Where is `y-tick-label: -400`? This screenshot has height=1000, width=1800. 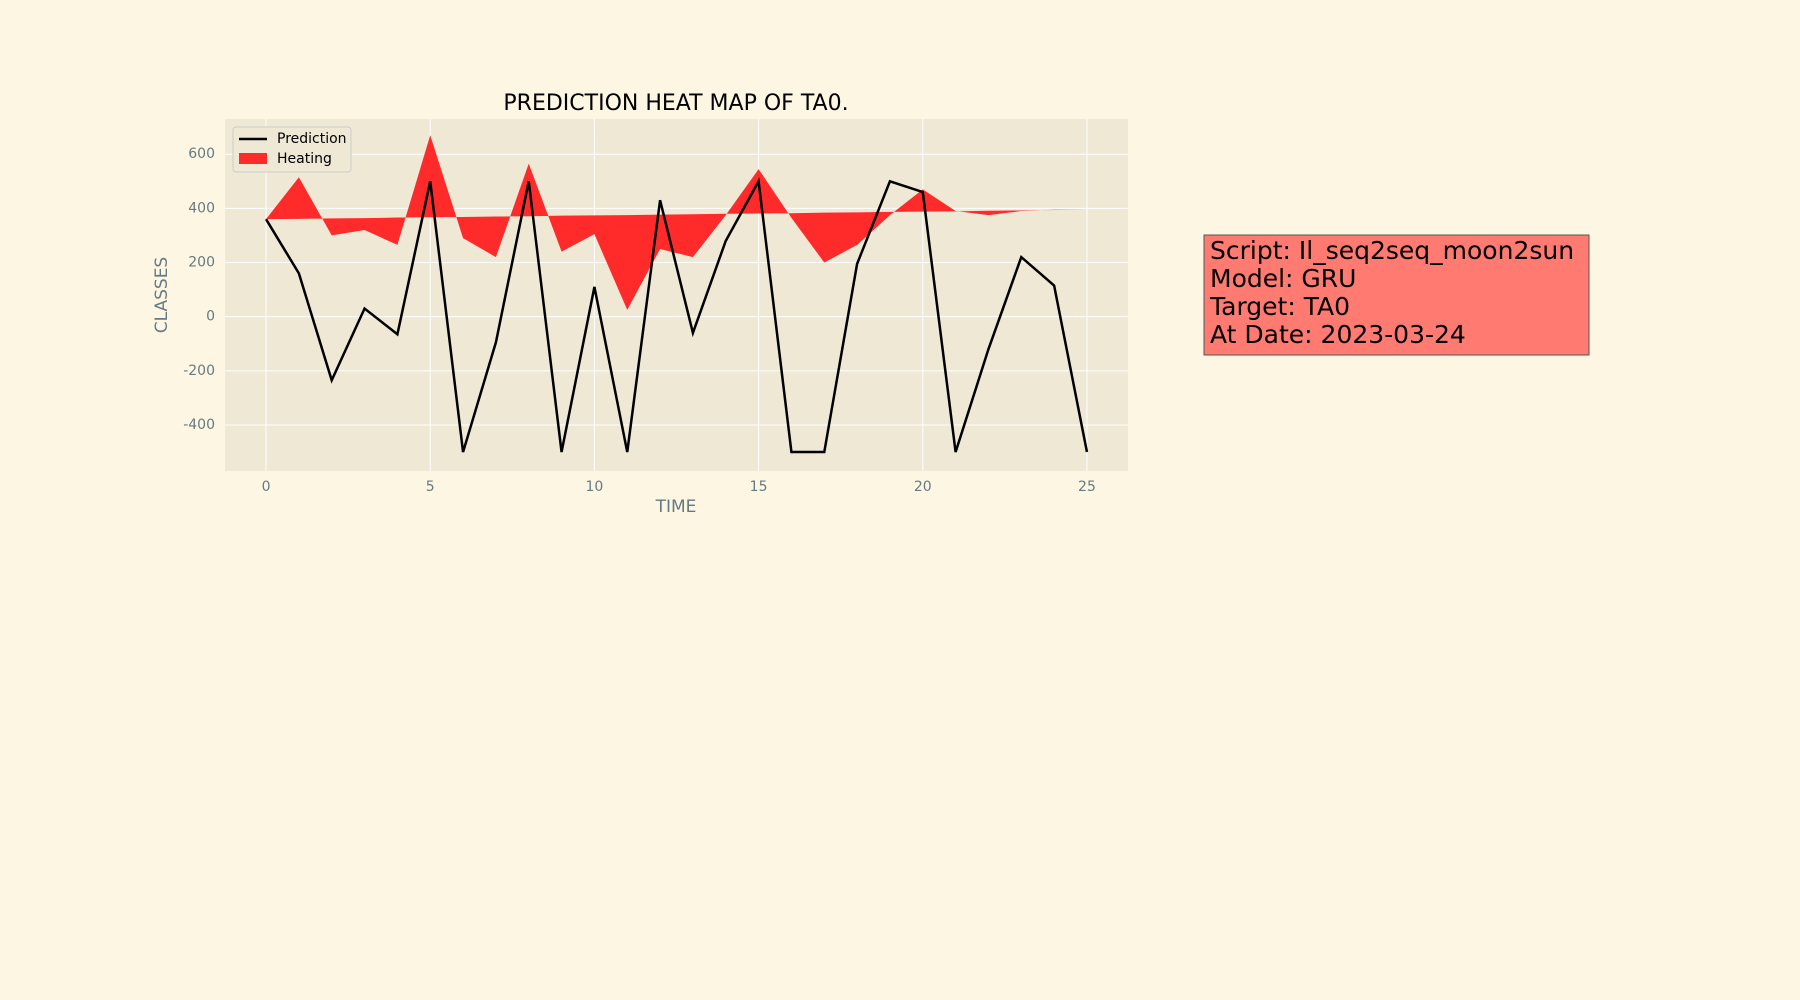
y-tick-label: -400 is located at coordinates (199, 425).